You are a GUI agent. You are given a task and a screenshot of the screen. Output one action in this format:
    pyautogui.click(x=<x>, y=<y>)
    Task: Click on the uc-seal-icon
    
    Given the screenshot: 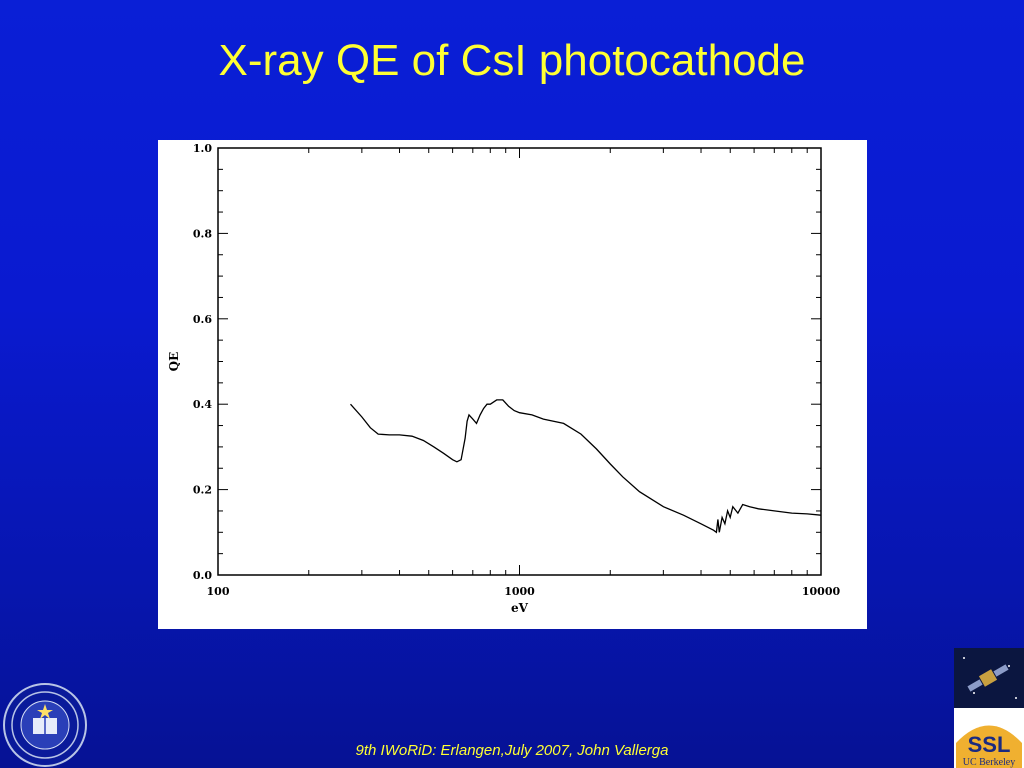 What is the action you would take?
    pyautogui.click(x=45, y=725)
    